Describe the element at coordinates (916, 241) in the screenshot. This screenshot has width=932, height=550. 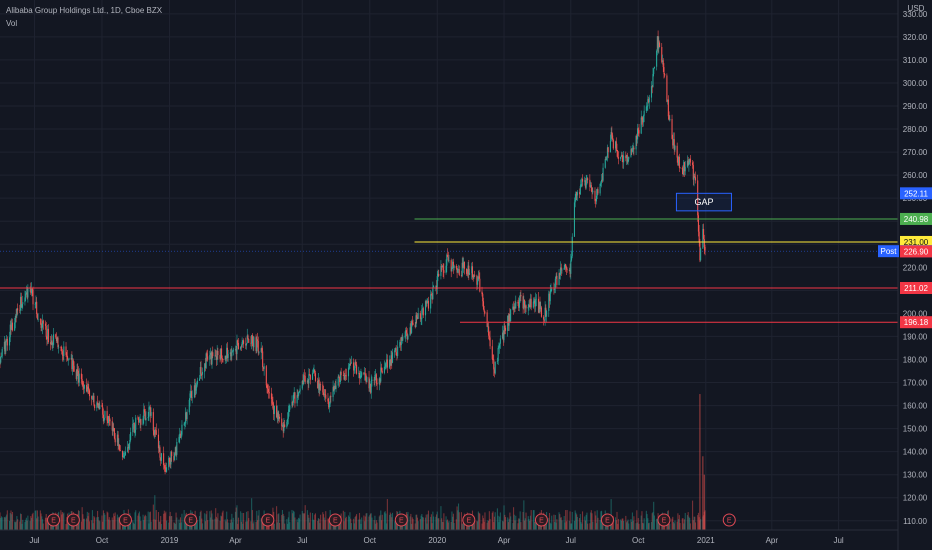
I see `level-badge-bg` at that location.